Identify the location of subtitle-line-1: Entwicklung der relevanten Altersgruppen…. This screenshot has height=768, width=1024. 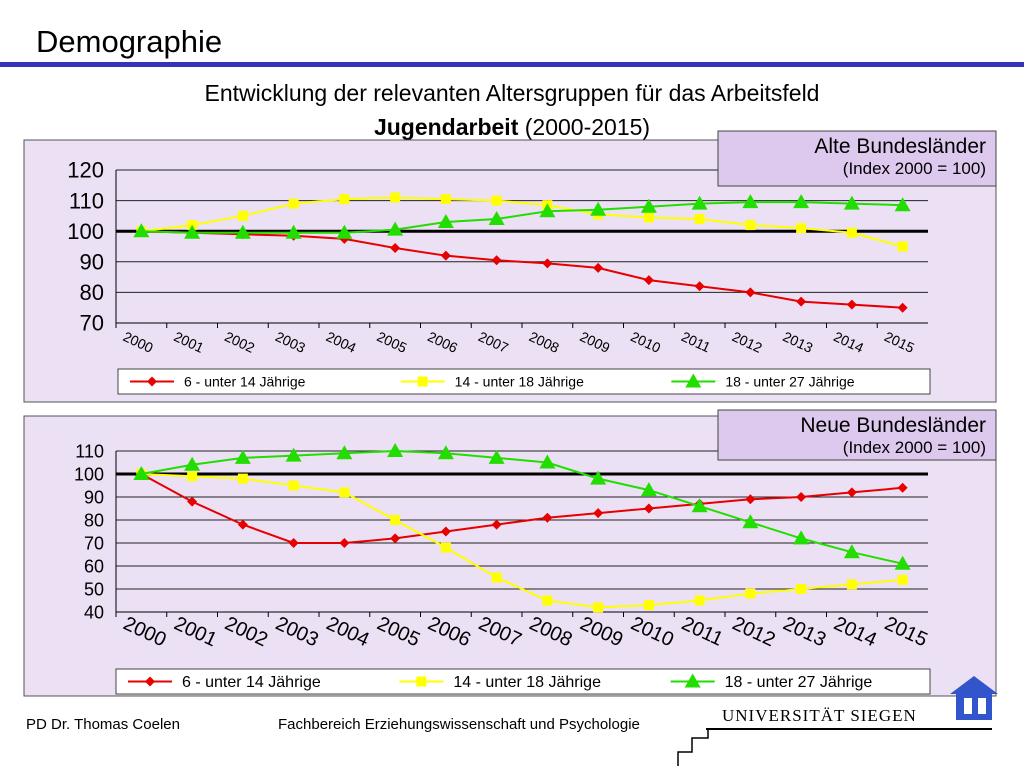
(512, 93).